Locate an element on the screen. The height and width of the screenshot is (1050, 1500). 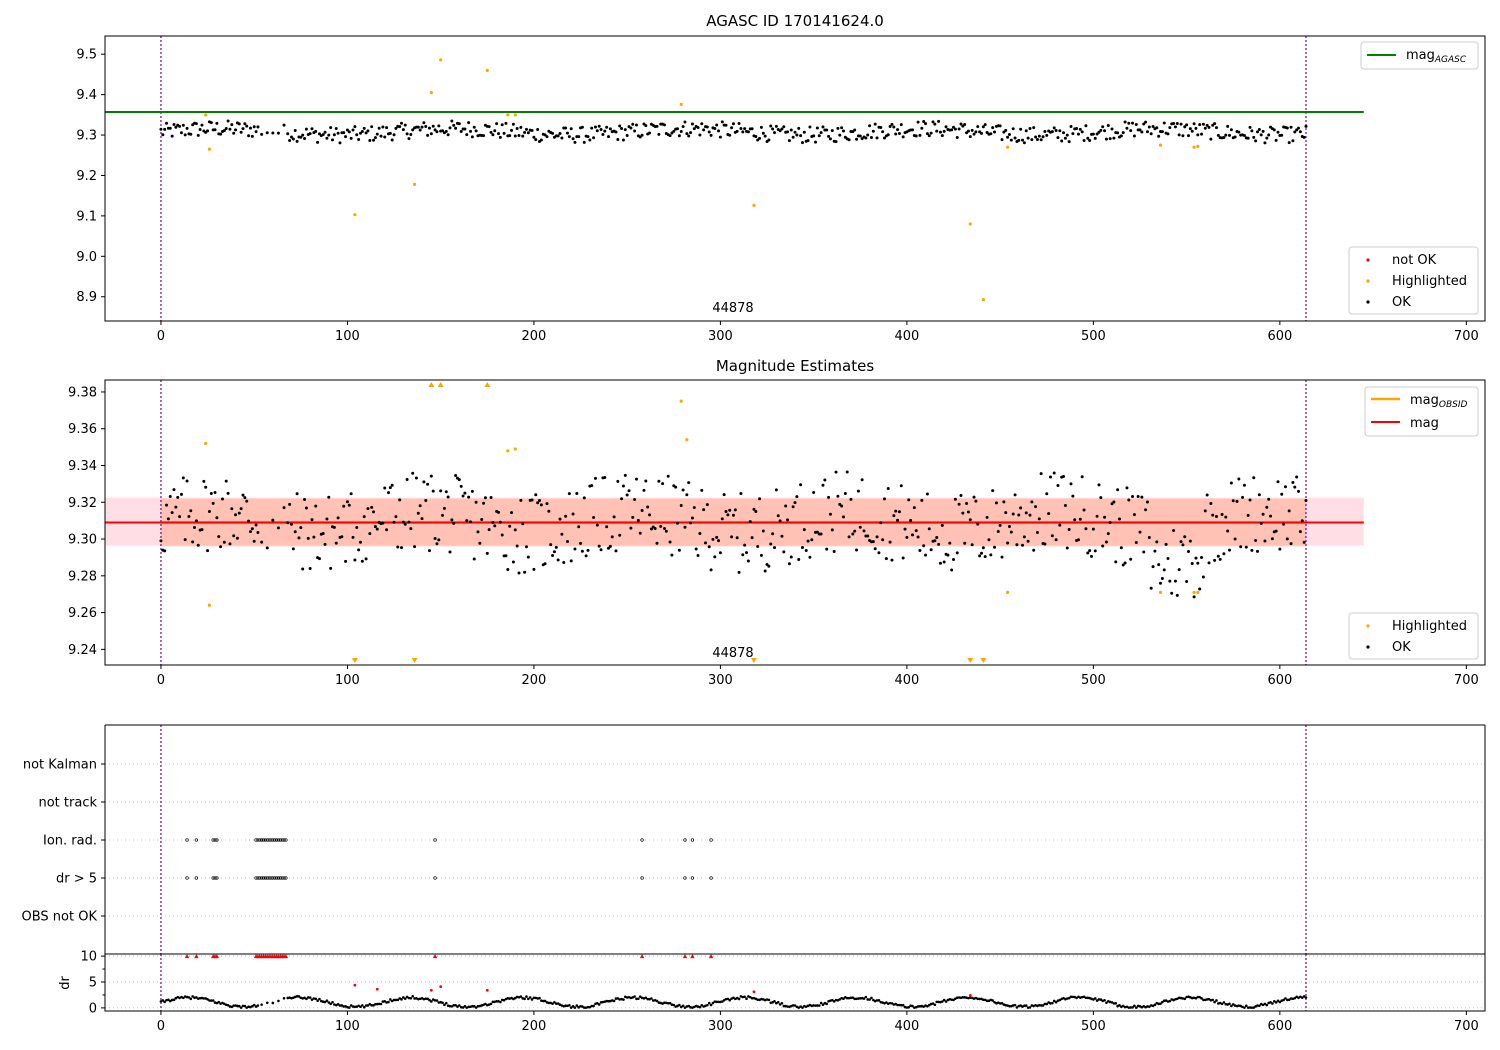
panel2-ytick-label: 9.34 is located at coordinates (82, 466).